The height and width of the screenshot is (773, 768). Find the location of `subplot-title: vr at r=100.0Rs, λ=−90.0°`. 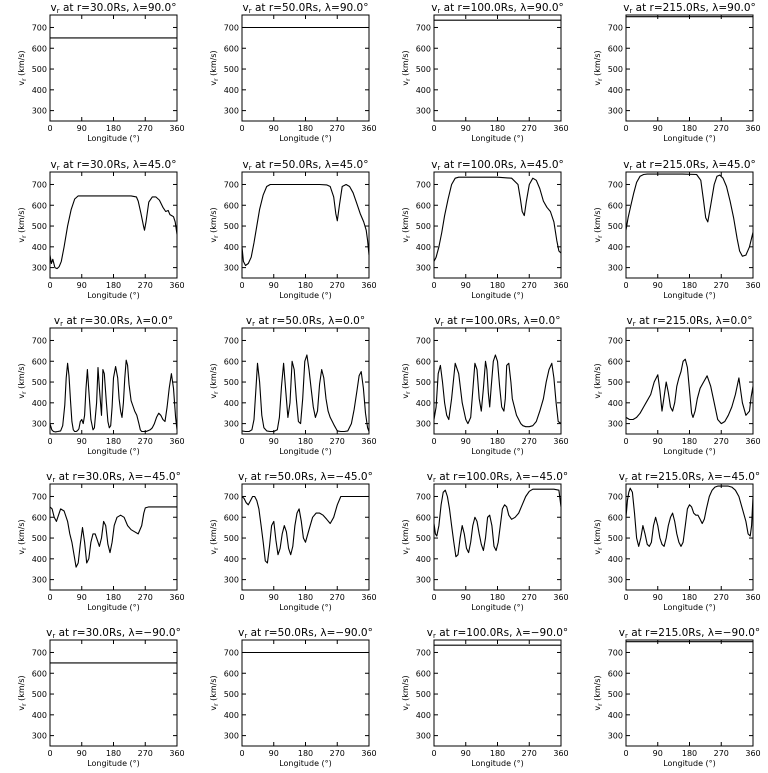

subplot-title: vr at r=100.0Rs, λ=−90.0° is located at coordinates (497, 633).